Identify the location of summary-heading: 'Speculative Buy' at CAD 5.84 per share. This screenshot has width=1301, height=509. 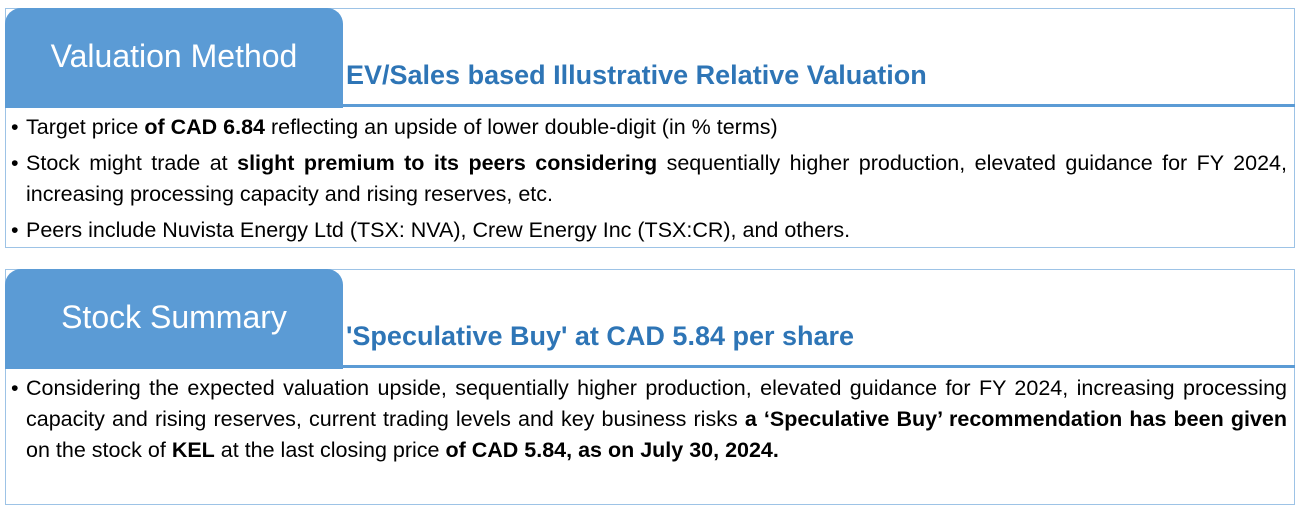
(600, 336).